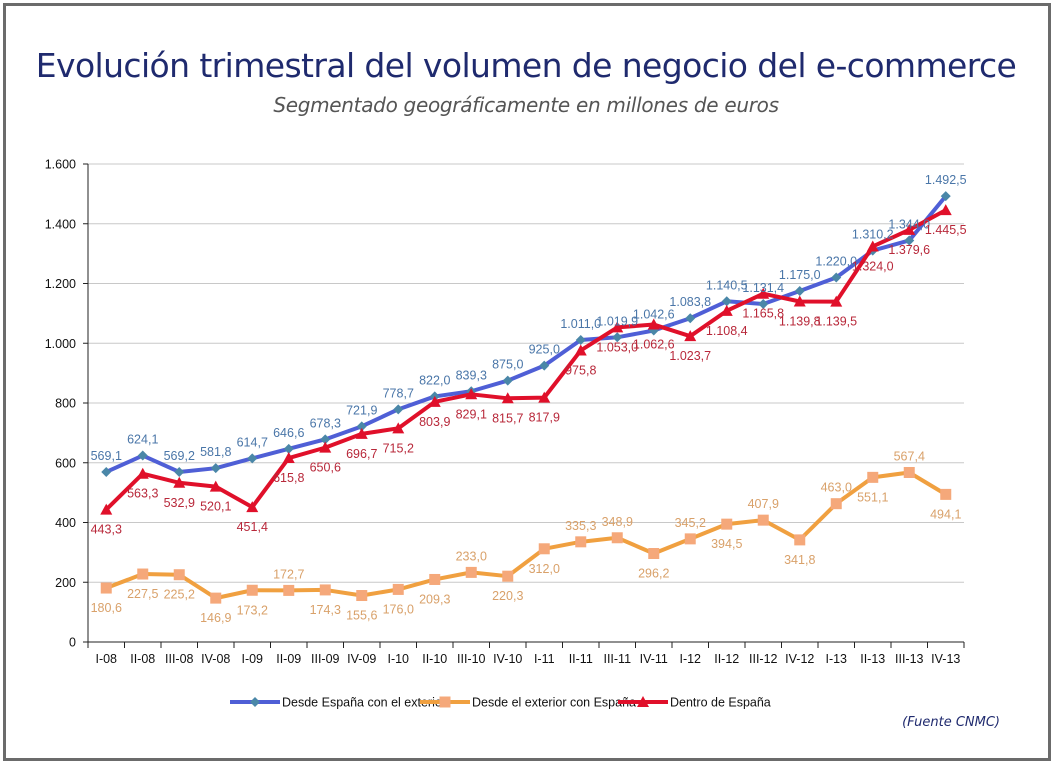 The height and width of the screenshot is (762, 1052). What do you see at coordinates (60, 224) in the screenshot?
I see `y-tick-label: 1.400` at bounding box center [60, 224].